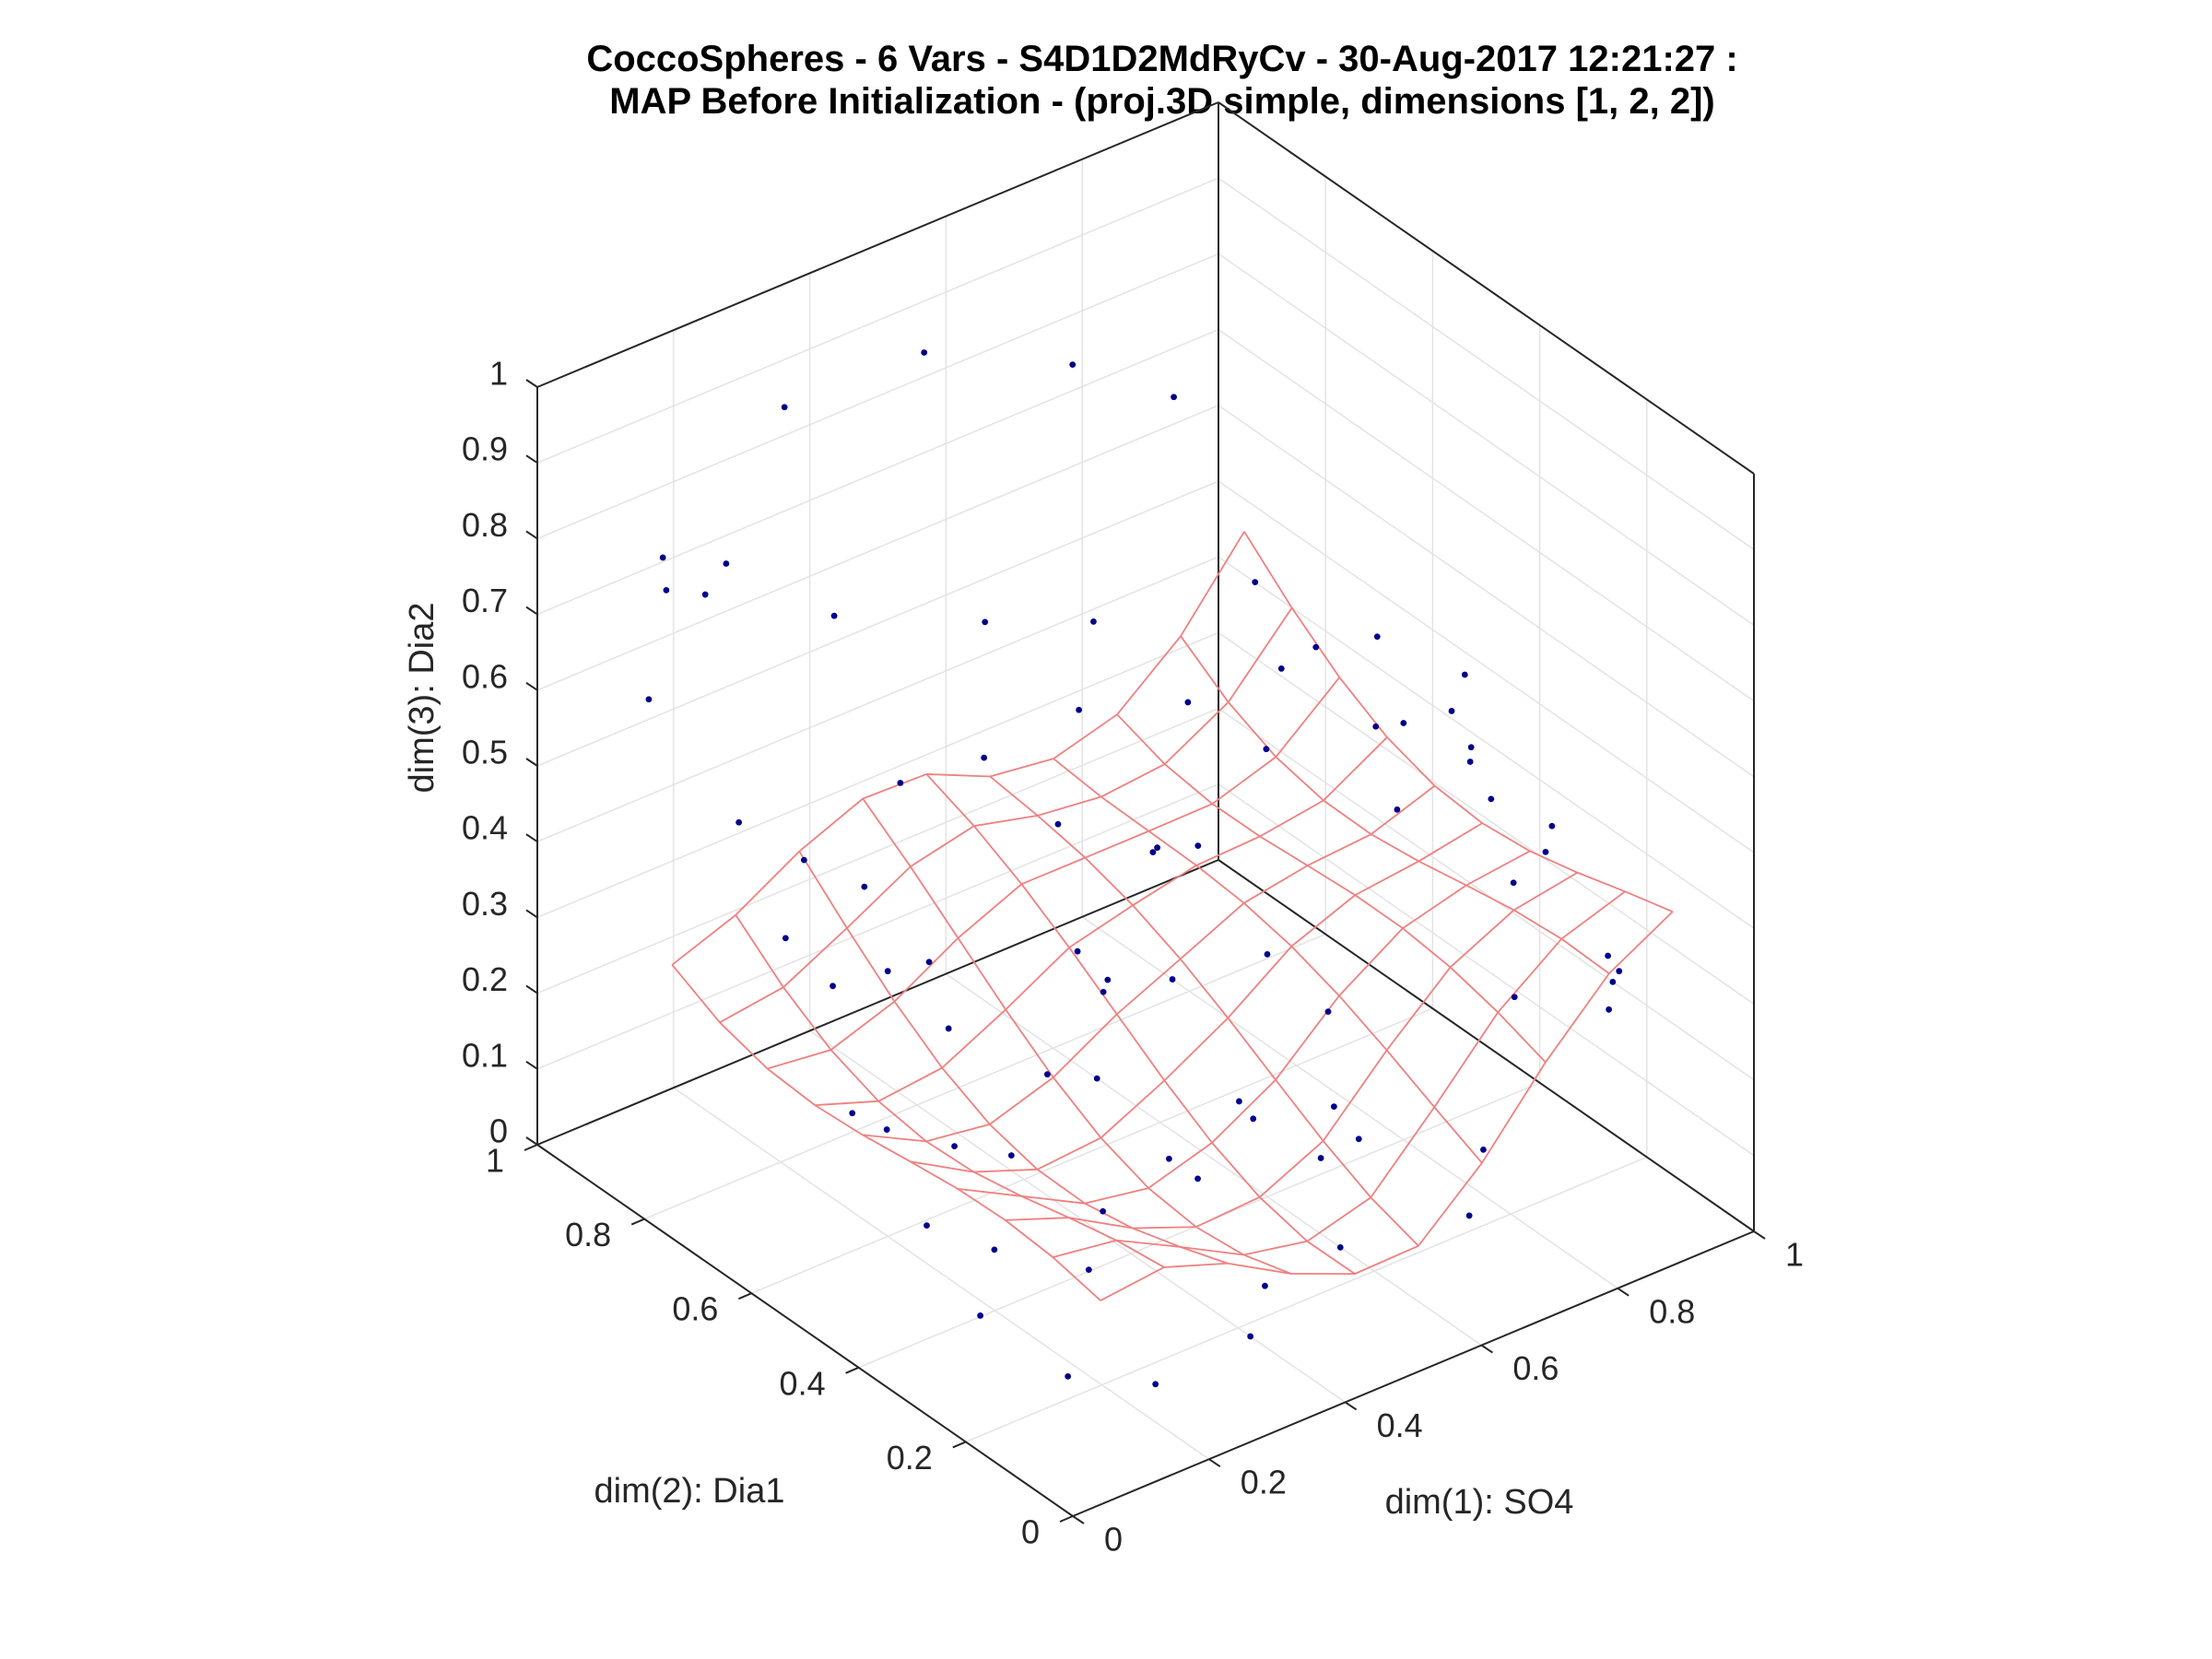 The height and width of the screenshot is (1659, 2212). I want to click on y-tick-label: 0.8, so click(588, 1234).